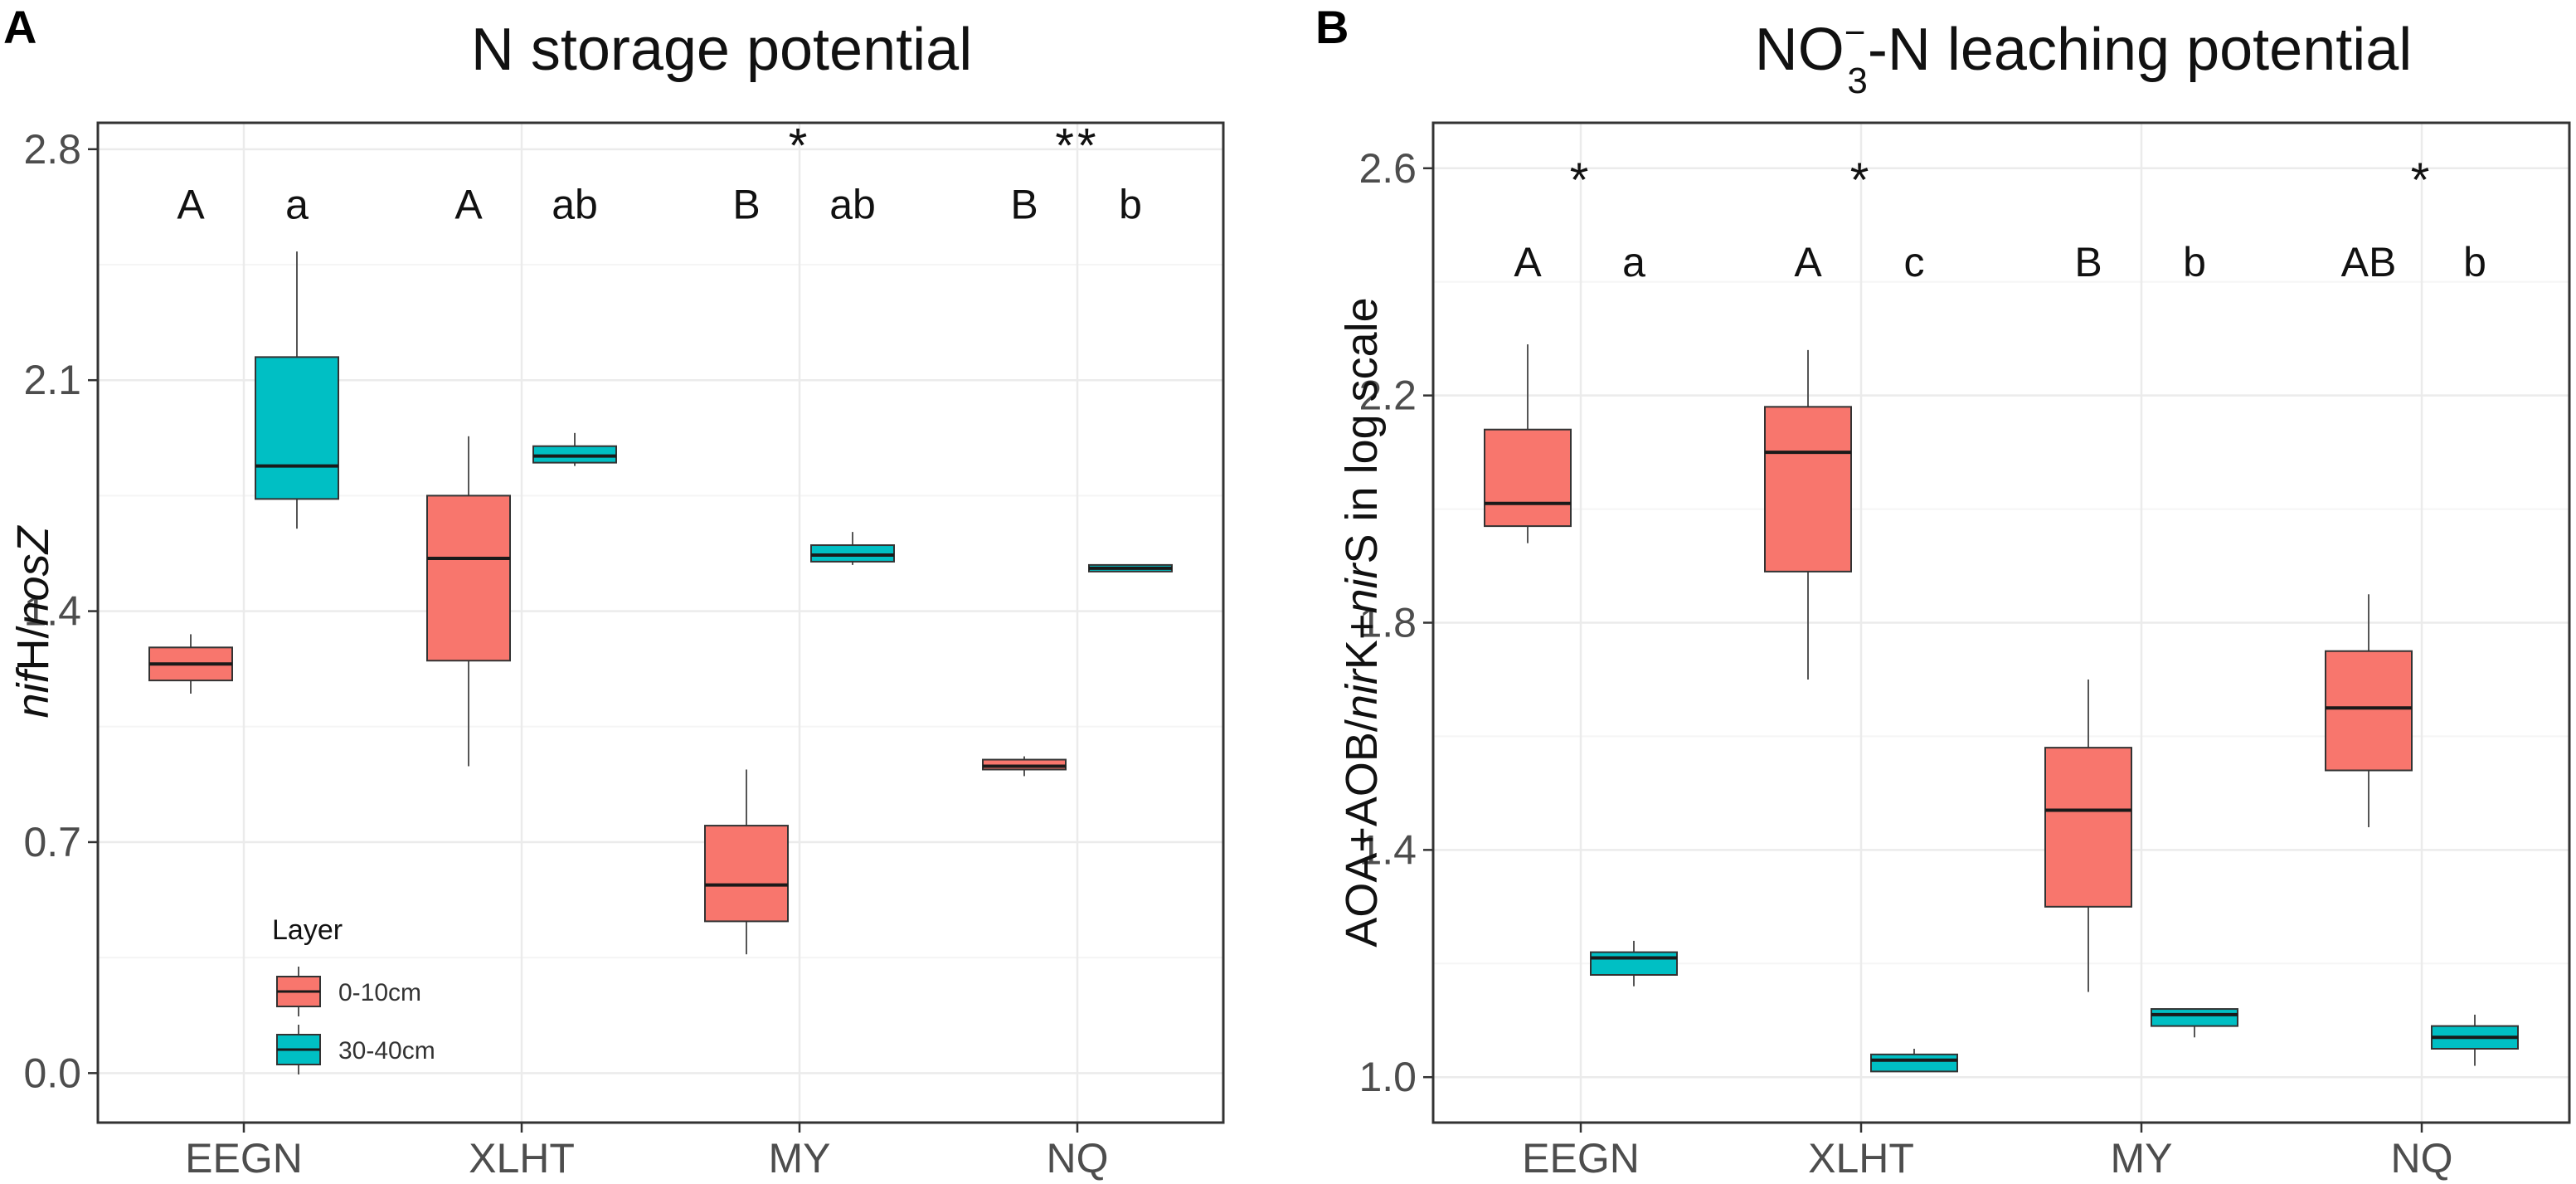 The width and height of the screenshot is (2576, 1184). What do you see at coordinates (1856, 32) in the screenshot?
I see `title-superscript: −` at bounding box center [1856, 32].